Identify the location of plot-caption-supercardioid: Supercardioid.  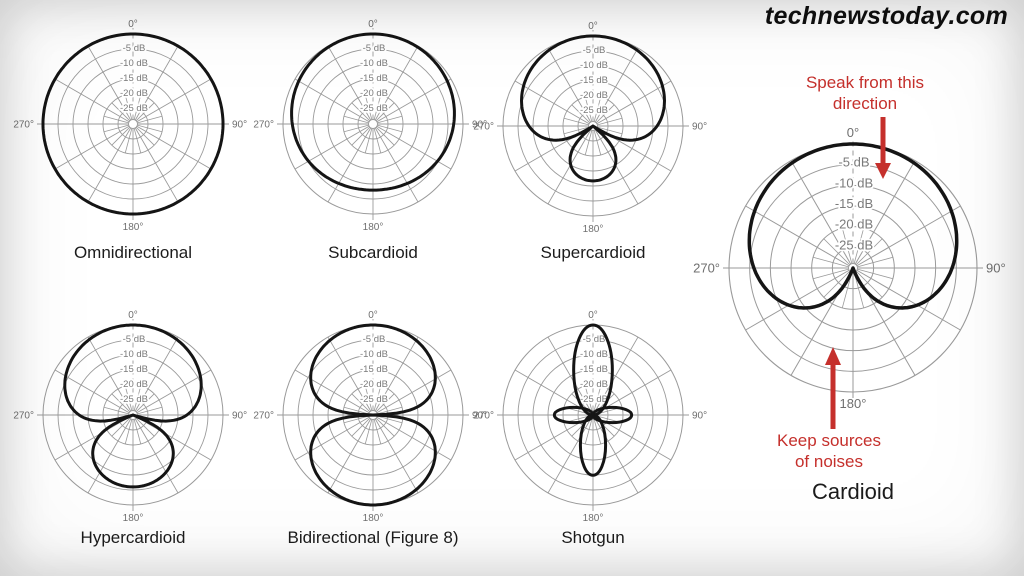
(593, 252).